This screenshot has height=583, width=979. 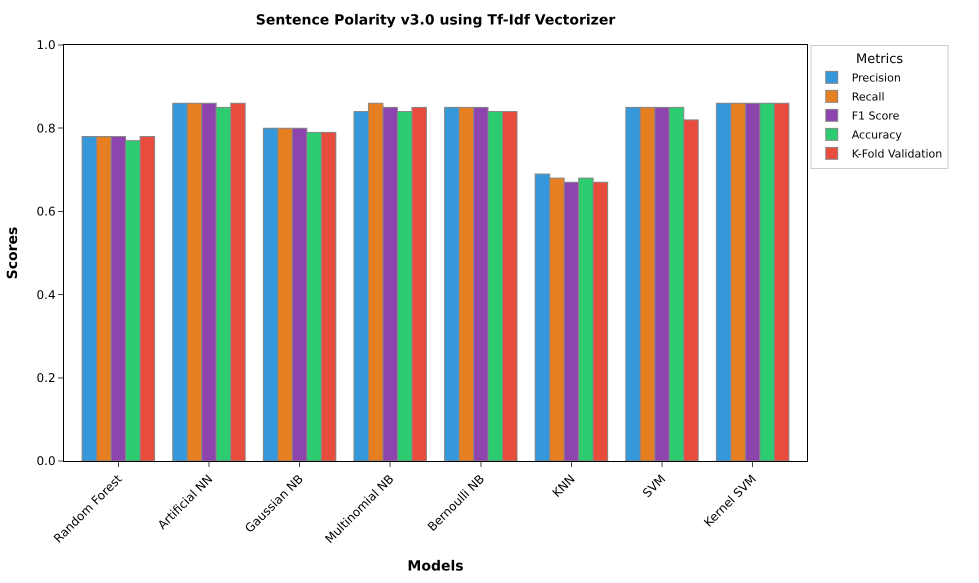 I want to click on legend-label: K-Fold Validation, so click(x=897, y=154).